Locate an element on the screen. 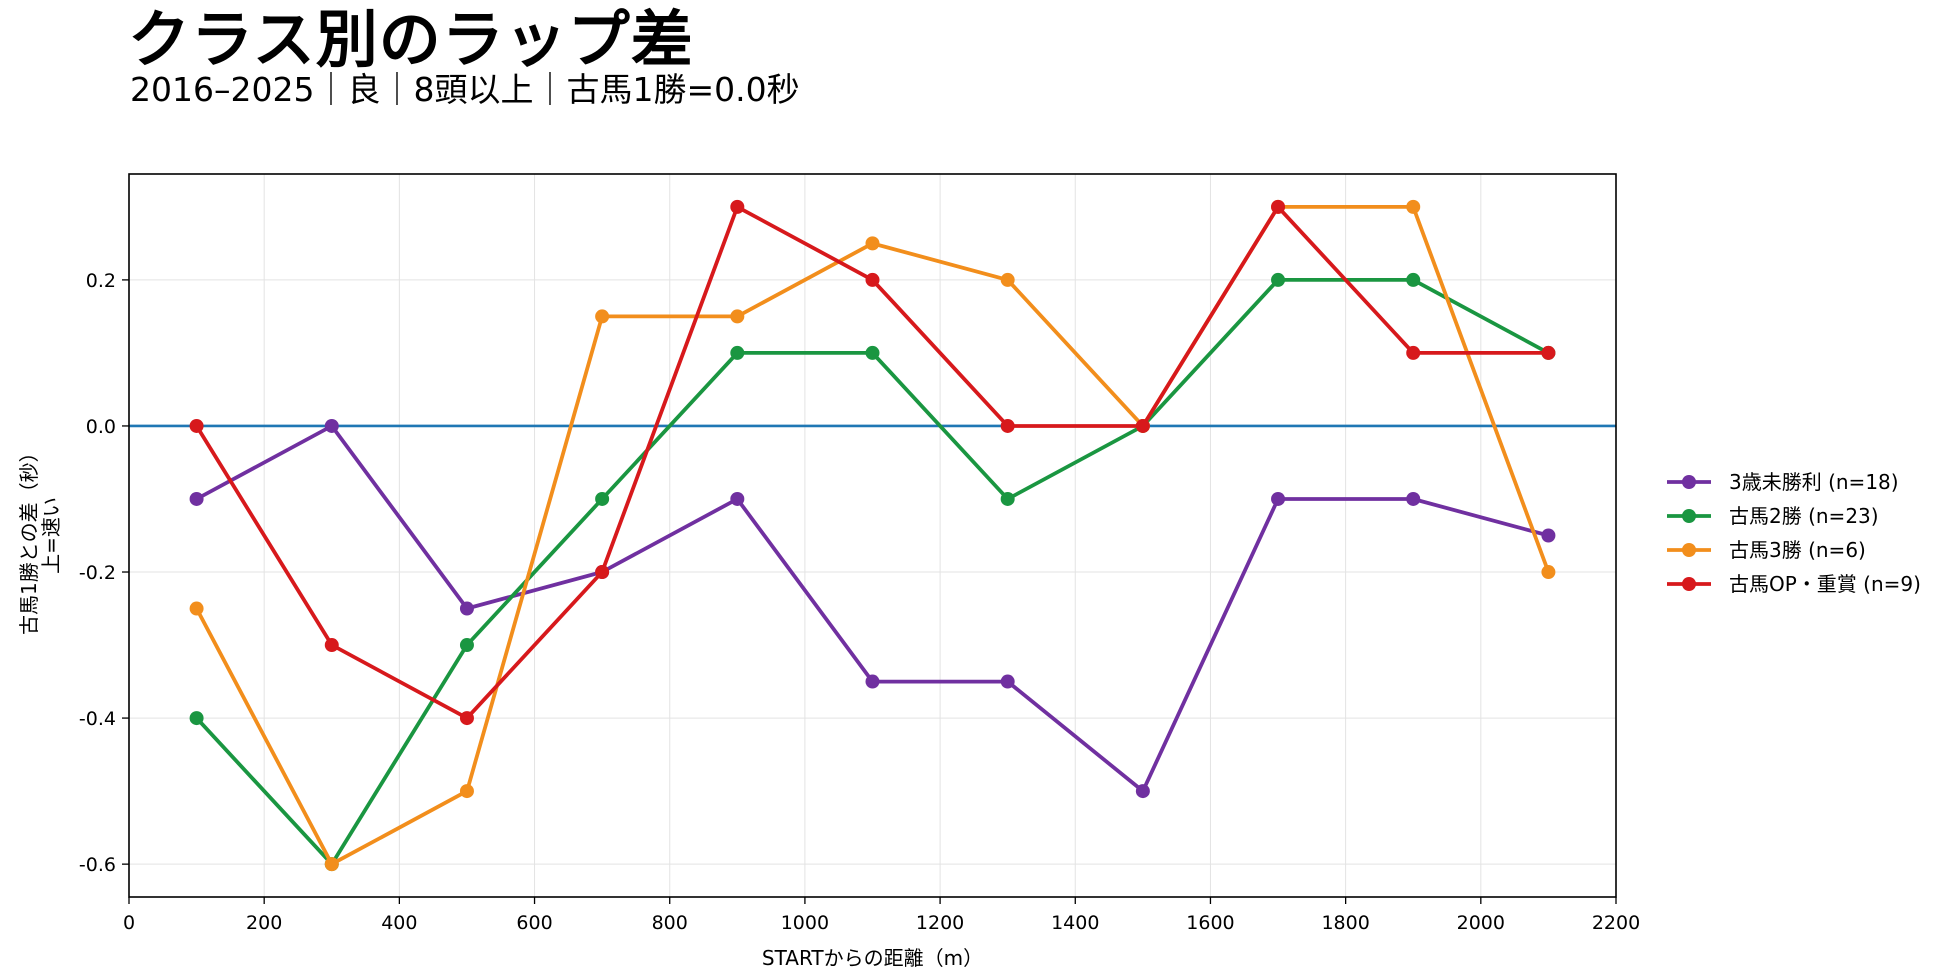 The image size is (1948, 978). x-tick-label: 200 is located at coordinates (264, 923).